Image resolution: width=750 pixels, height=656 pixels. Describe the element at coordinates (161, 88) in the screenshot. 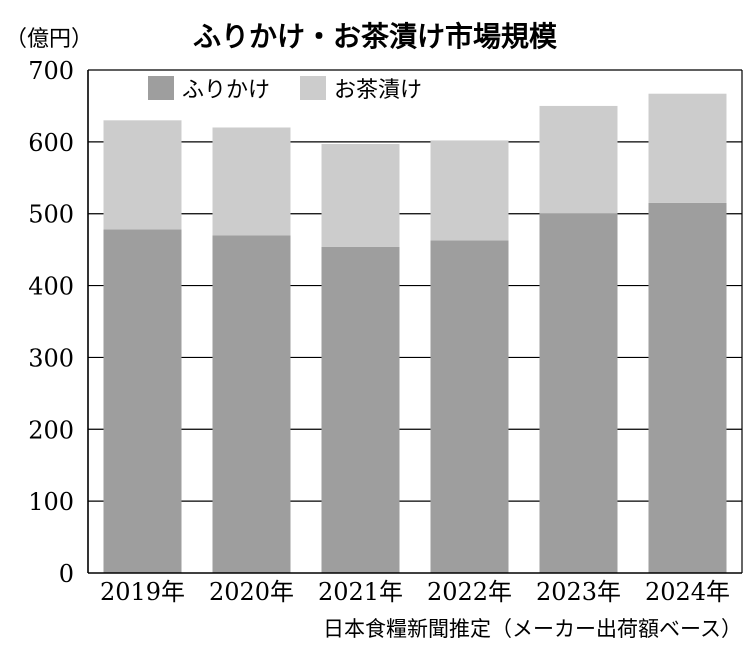

I see `legend-swatch-furikake` at that location.